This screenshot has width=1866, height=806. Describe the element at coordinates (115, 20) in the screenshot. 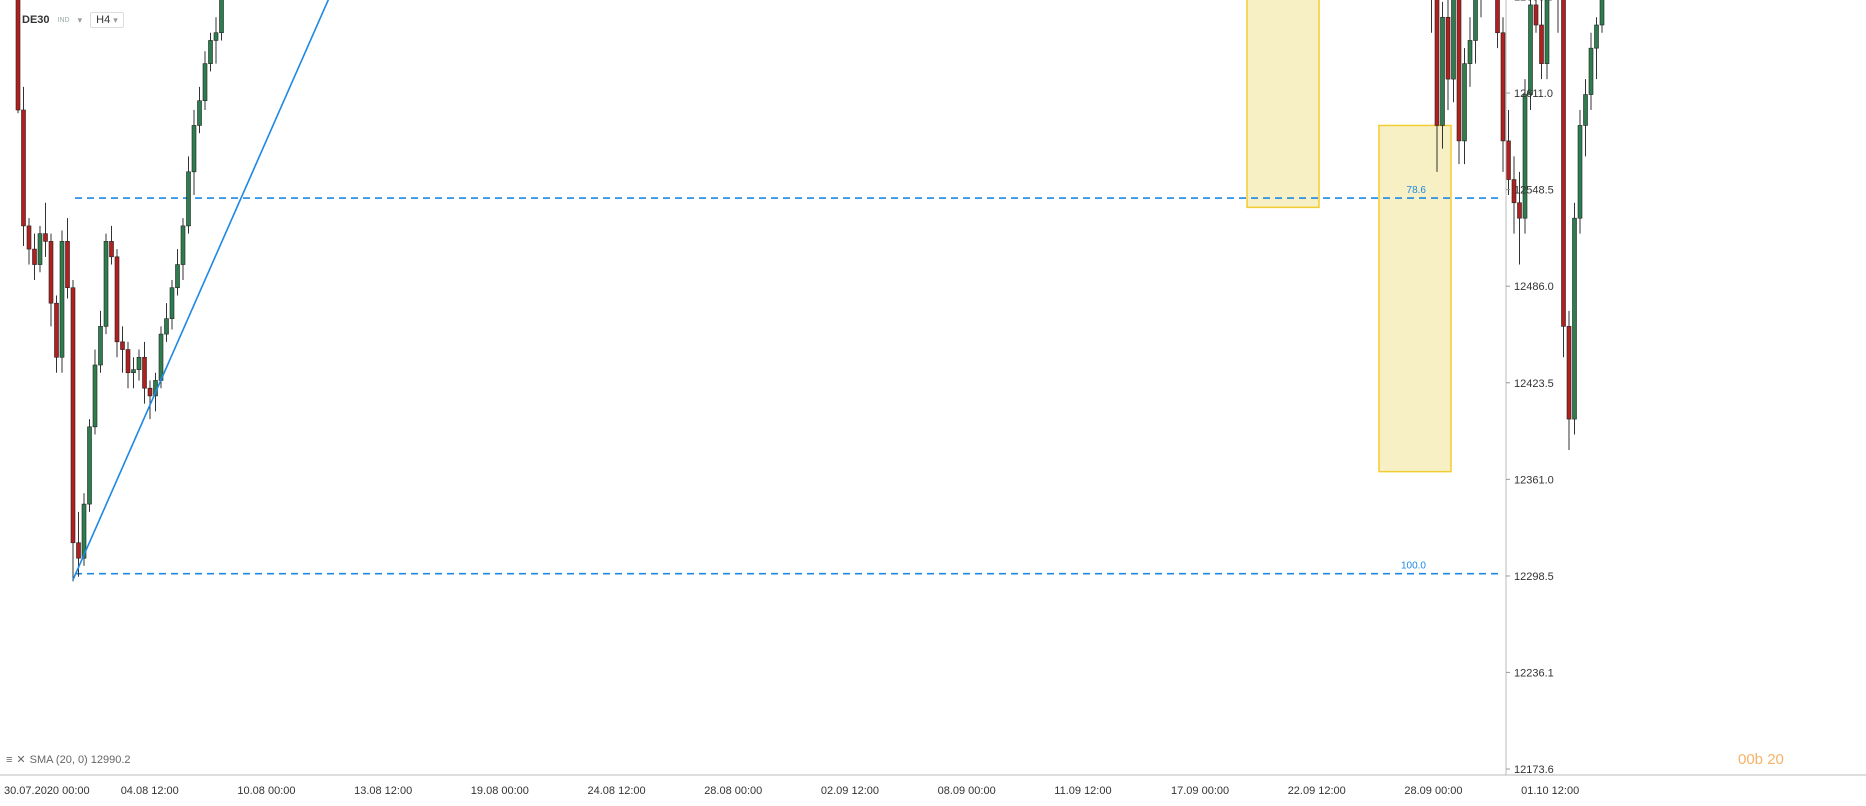

I see `chevron-down-icon: ▾` at that location.